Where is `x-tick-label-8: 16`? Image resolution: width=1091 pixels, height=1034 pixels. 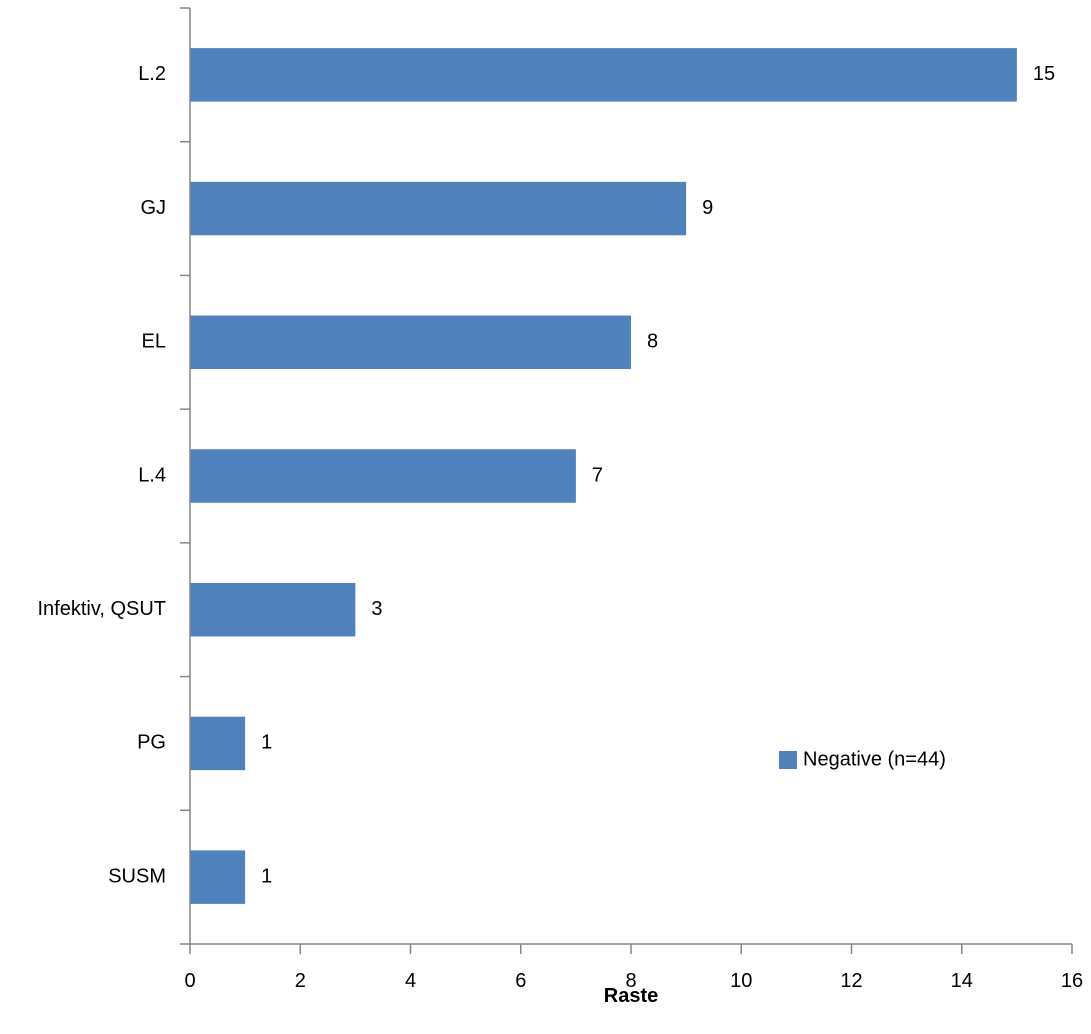 x-tick-label-8: 16 is located at coordinates (1072, 981).